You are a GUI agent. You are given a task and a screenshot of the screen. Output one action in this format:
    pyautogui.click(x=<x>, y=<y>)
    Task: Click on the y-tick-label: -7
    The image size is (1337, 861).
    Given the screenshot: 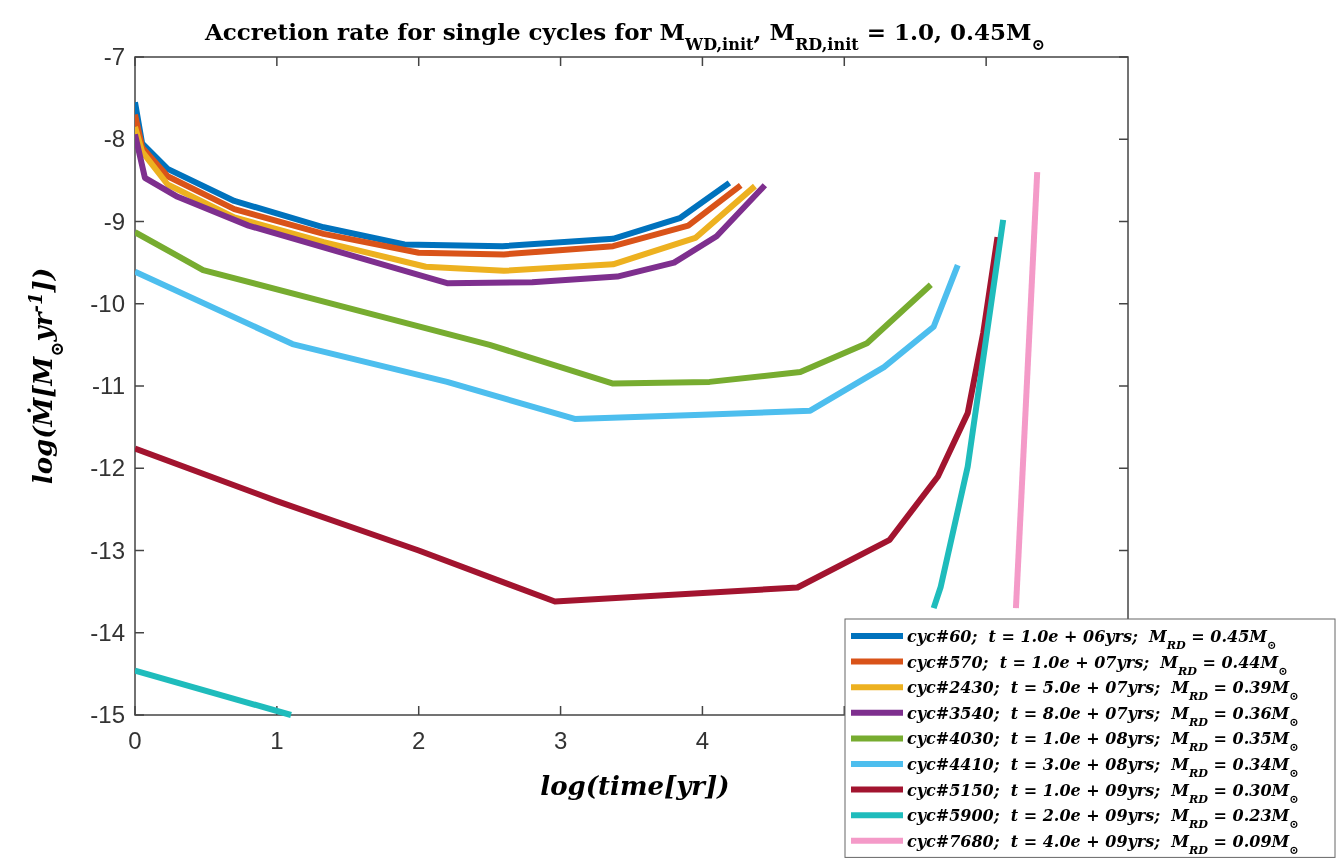 What is the action you would take?
    pyautogui.click(x=114, y=56)
    